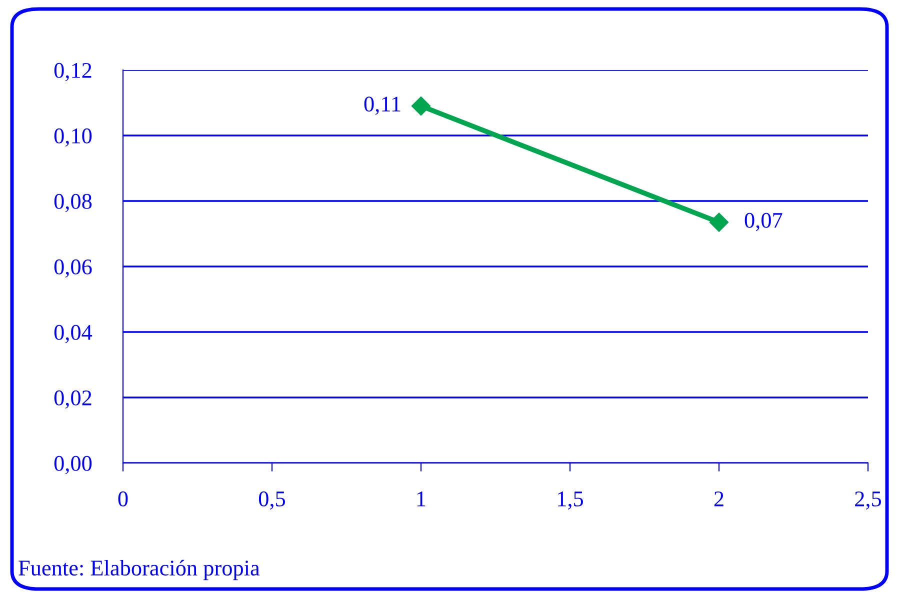  I want to click on data-label: 0,07, so click(763, 222).